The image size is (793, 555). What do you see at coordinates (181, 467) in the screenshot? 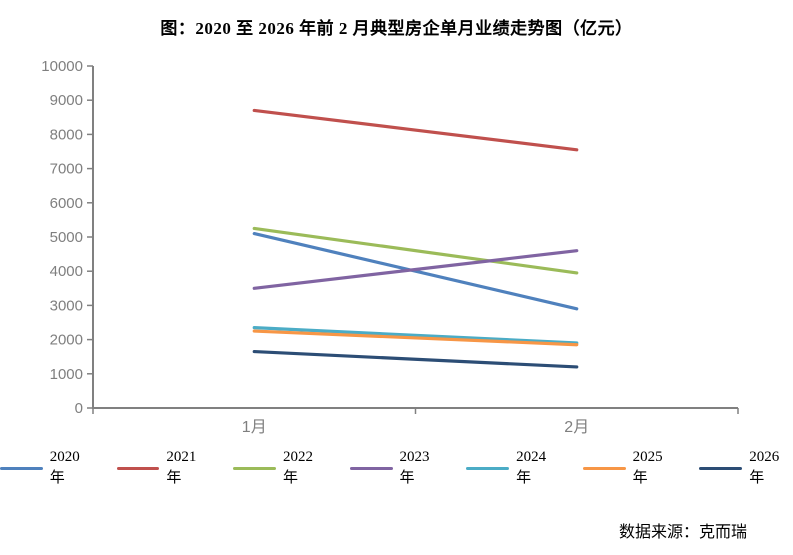
I see `legend-label: 2021年` at bounding box center [181, 467].